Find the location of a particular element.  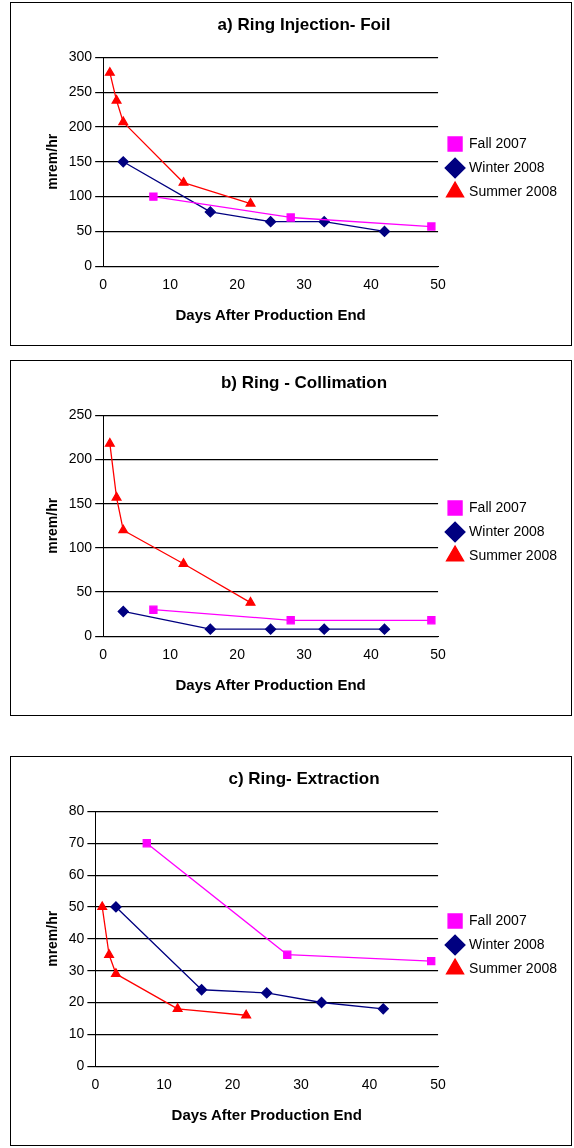

chart-title: a) Ring Injection- Foil is located at coordinates (304, 24).